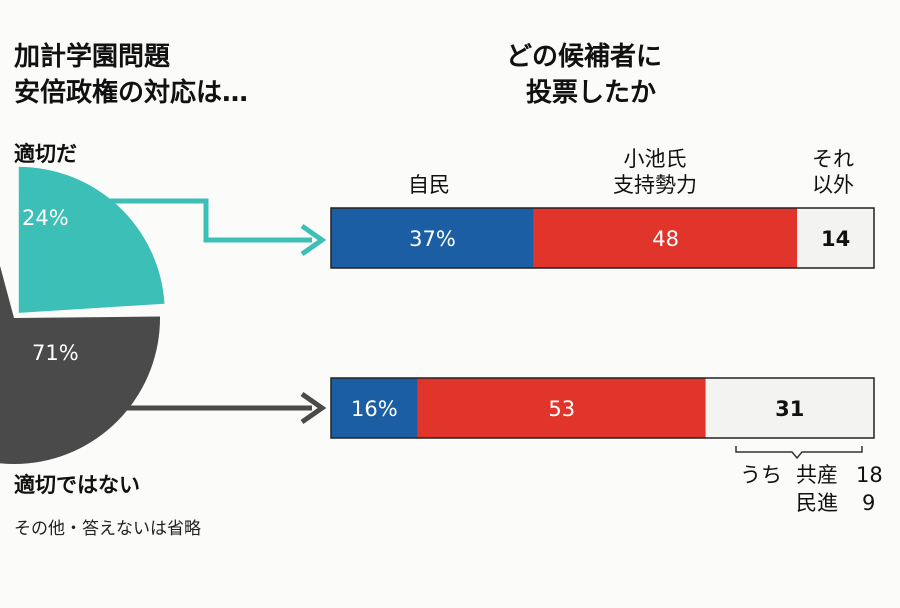  Describe the element at coordinates (206, 220) in the screenshot. I see `arrow-appropriate-line` at that location.